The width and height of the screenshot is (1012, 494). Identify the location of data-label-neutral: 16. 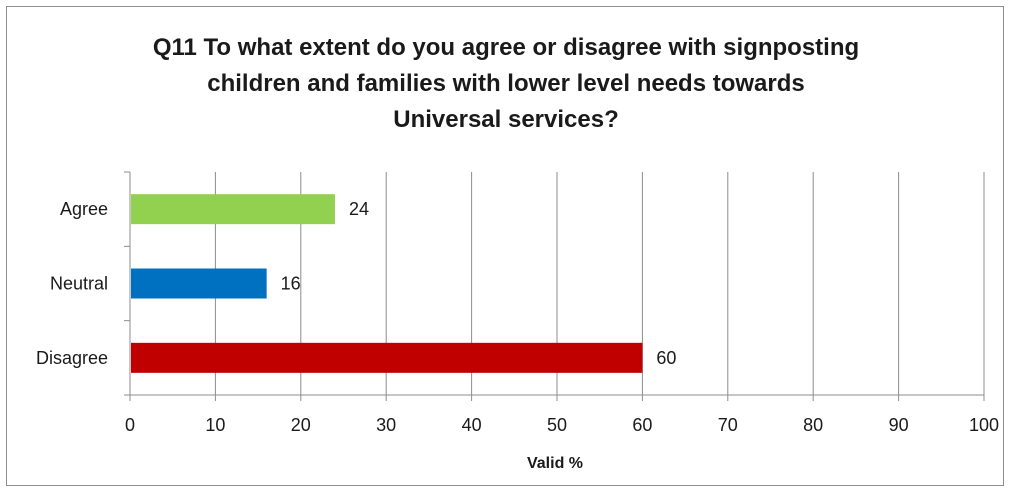
(291, 284).